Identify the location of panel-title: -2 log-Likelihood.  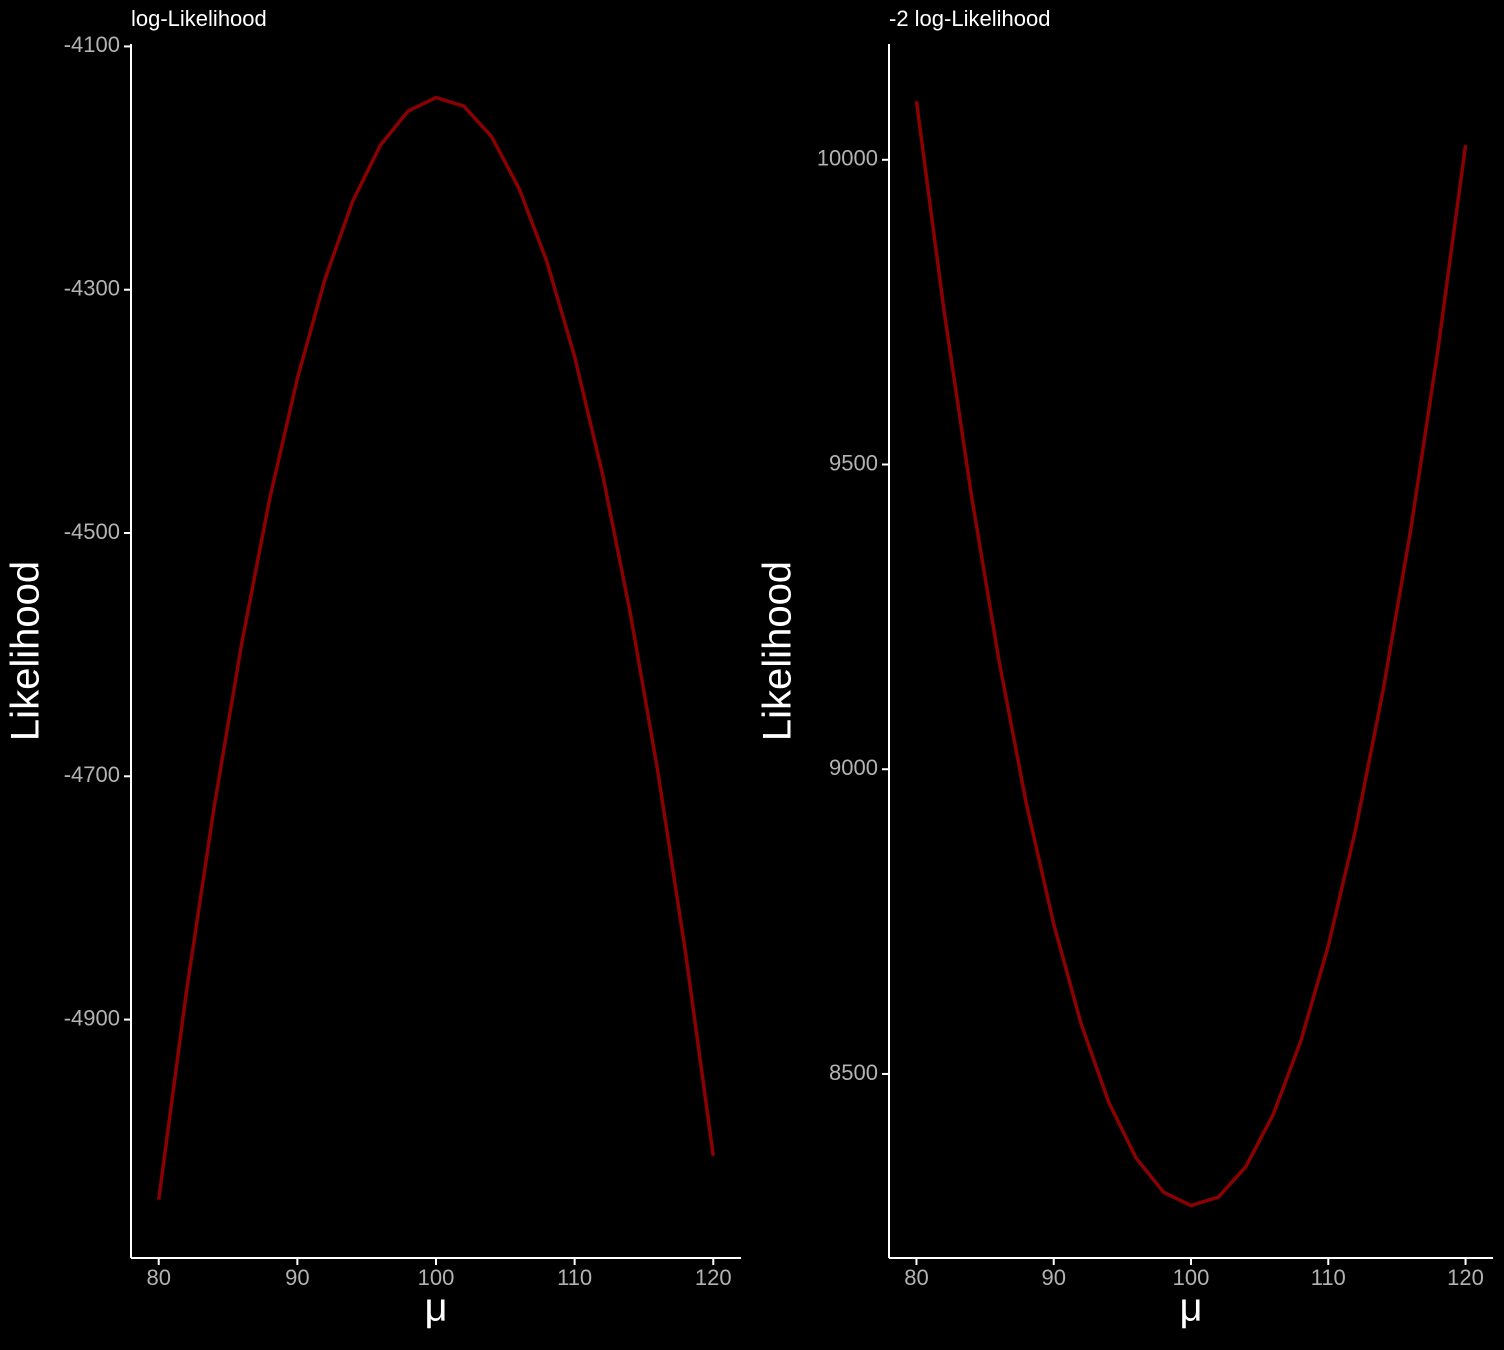
(969, 18).